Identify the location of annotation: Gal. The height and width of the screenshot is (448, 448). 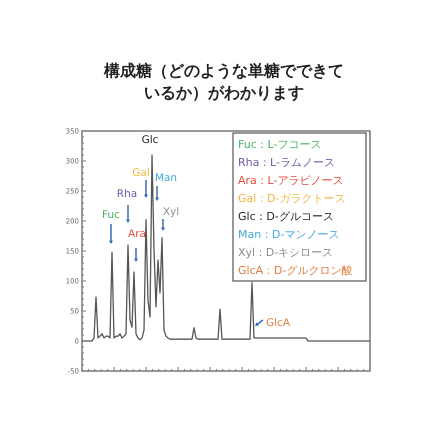
(141, 173).